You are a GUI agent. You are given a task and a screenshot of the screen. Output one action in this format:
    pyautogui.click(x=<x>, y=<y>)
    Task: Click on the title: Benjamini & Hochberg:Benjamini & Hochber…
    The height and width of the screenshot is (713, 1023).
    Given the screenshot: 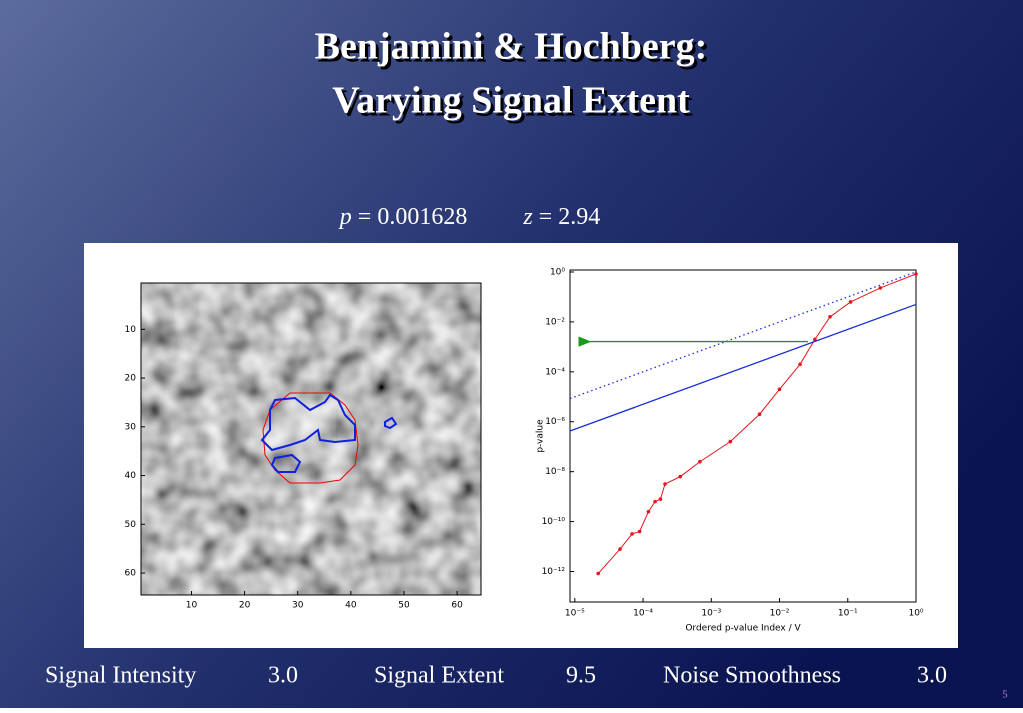 What is the action you would take?
    pyautogui.click(x=513, y=75)
    